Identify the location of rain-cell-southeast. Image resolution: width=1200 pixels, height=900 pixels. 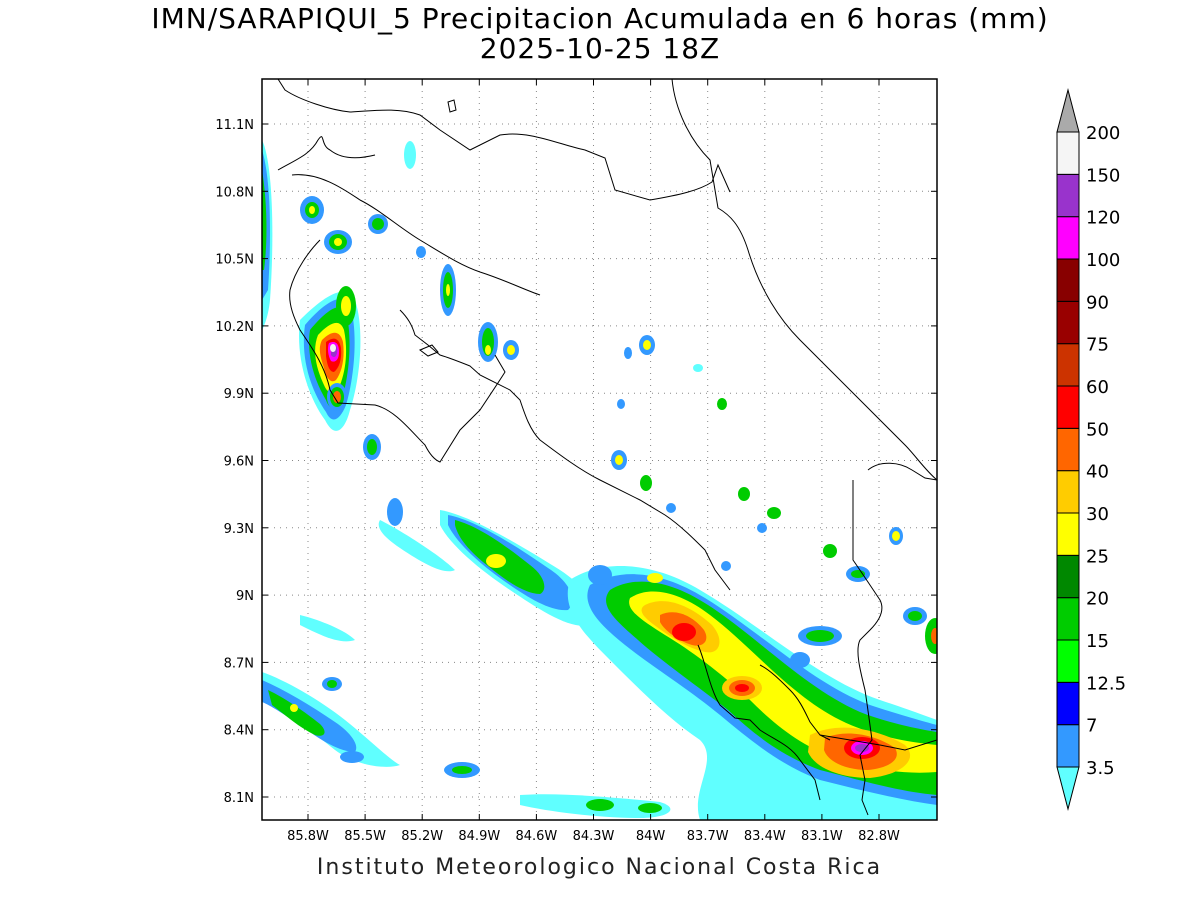
(862, 748).